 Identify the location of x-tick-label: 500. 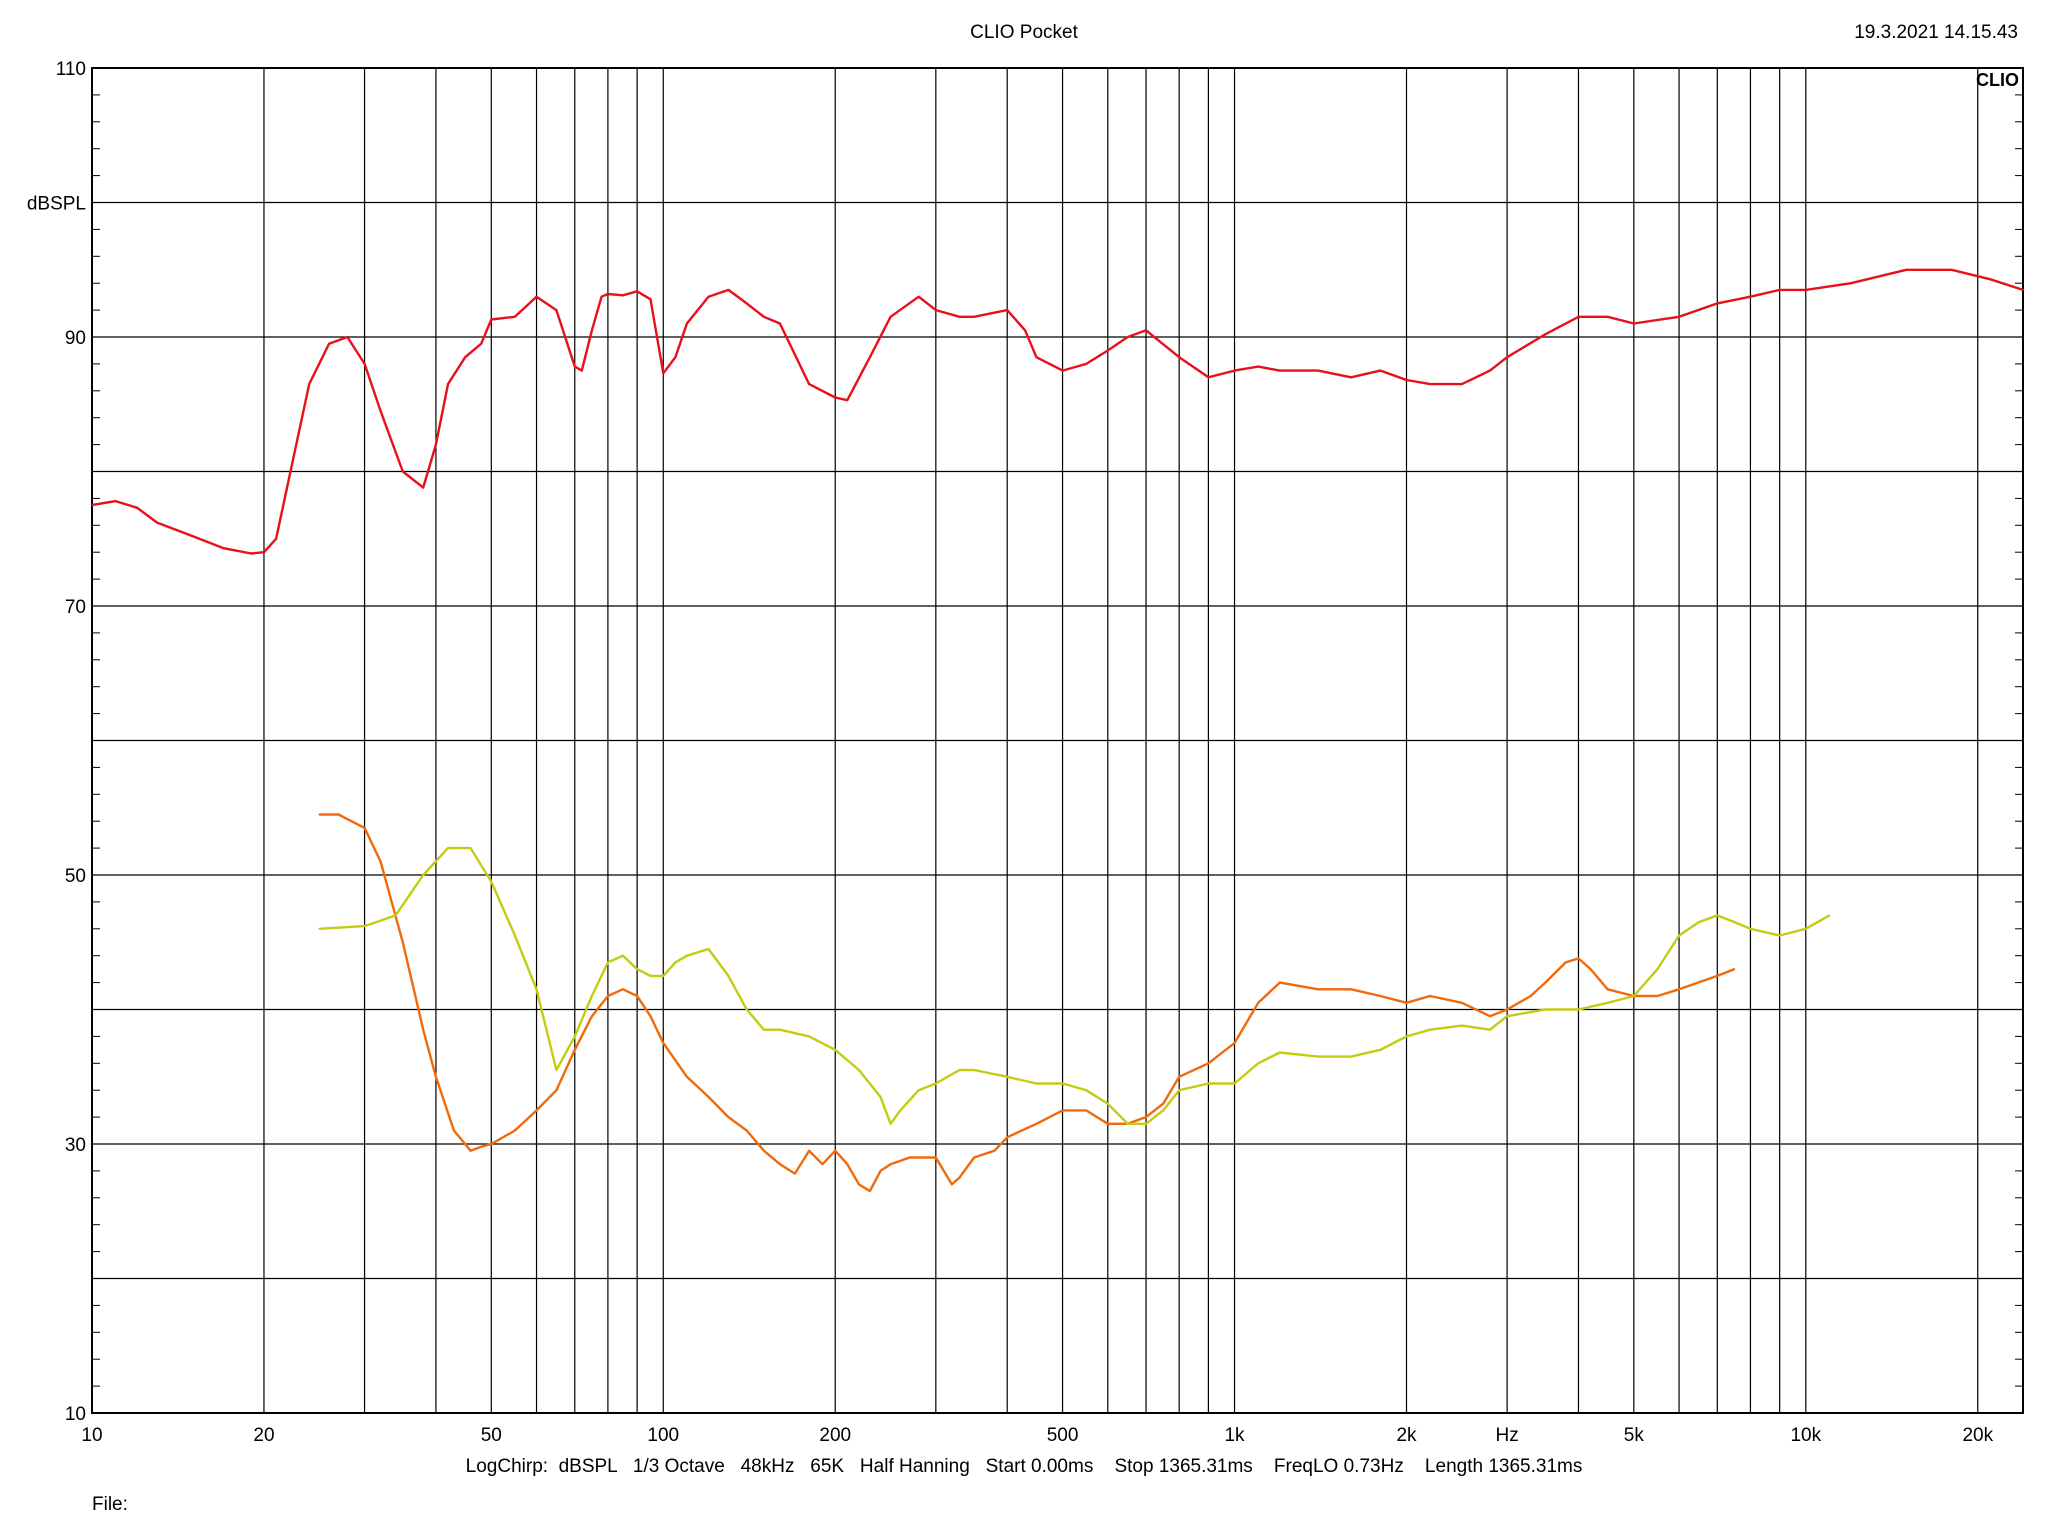
(1063, 1435).